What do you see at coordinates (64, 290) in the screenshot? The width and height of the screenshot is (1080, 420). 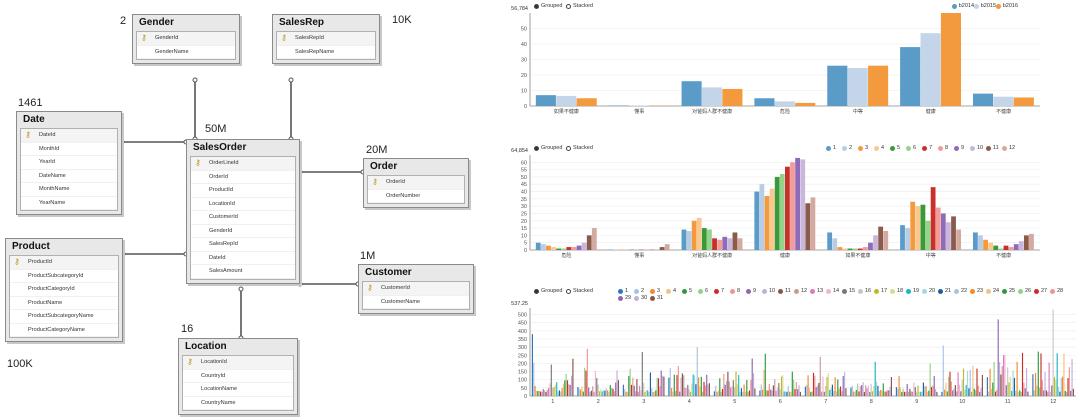 I see `column-row: ProductCategoryId` at bounding box center [64, 290].